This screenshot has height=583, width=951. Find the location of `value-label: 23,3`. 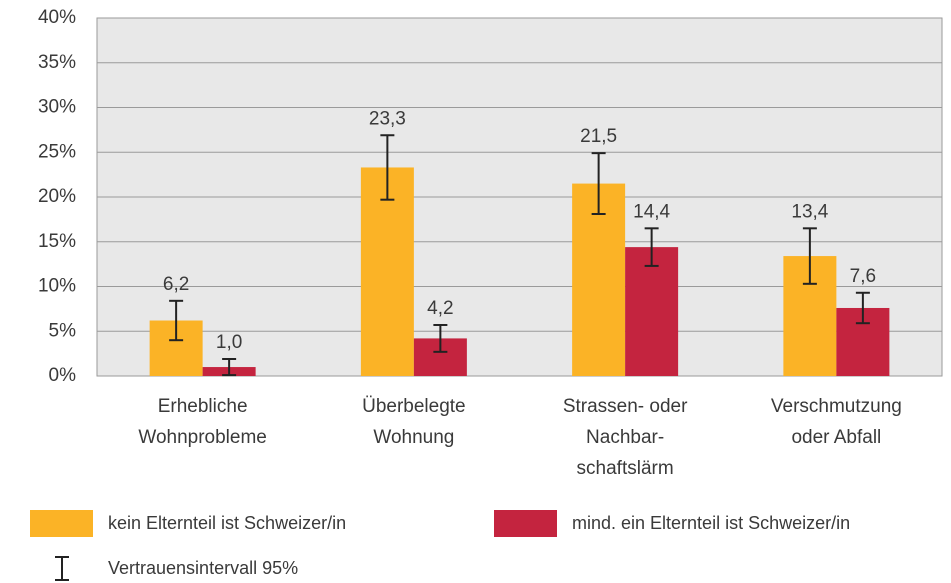

value-label: 23,3 is located at coordinates (387, 118).